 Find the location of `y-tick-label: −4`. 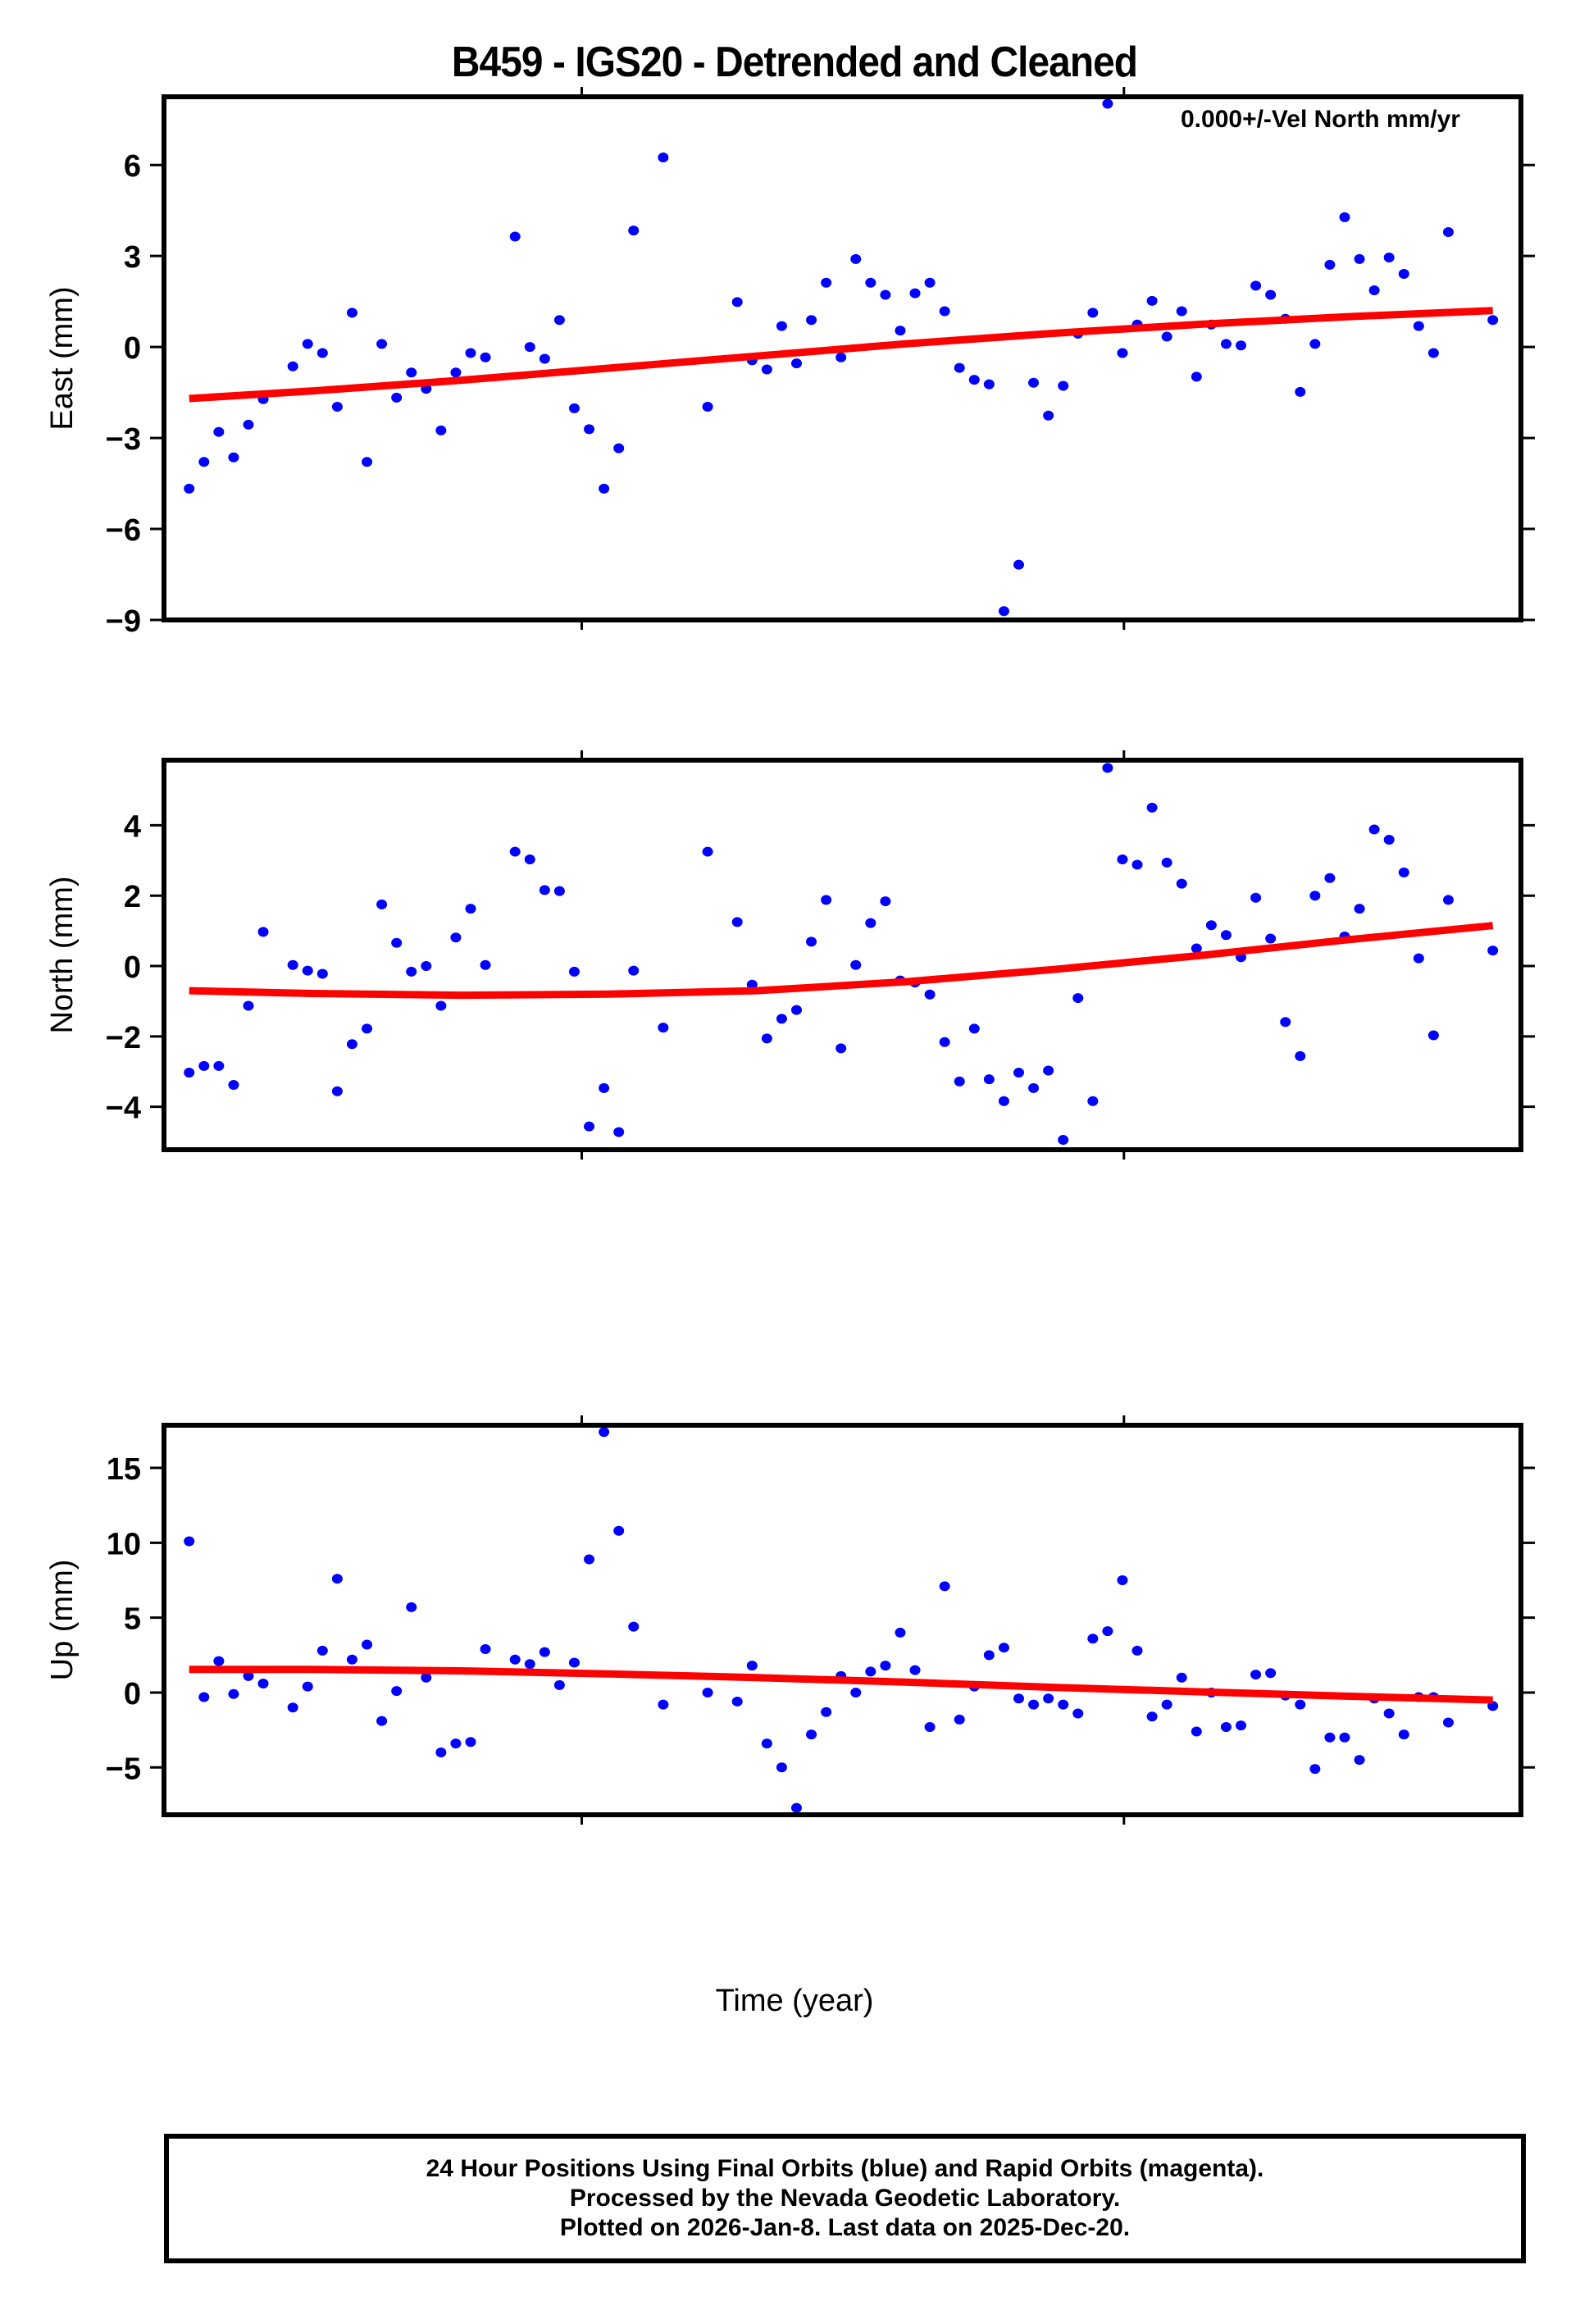

y-tick-label: −4 is located at coordinates (123, 1108).